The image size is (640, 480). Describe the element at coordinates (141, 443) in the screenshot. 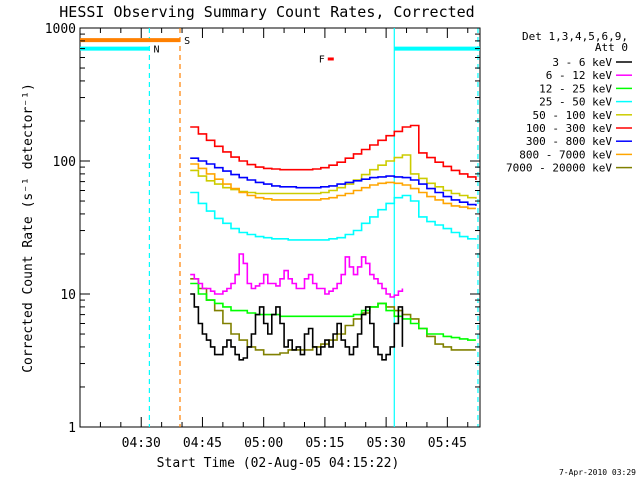

I see `x-tick-label-0: 04:30` at that location.